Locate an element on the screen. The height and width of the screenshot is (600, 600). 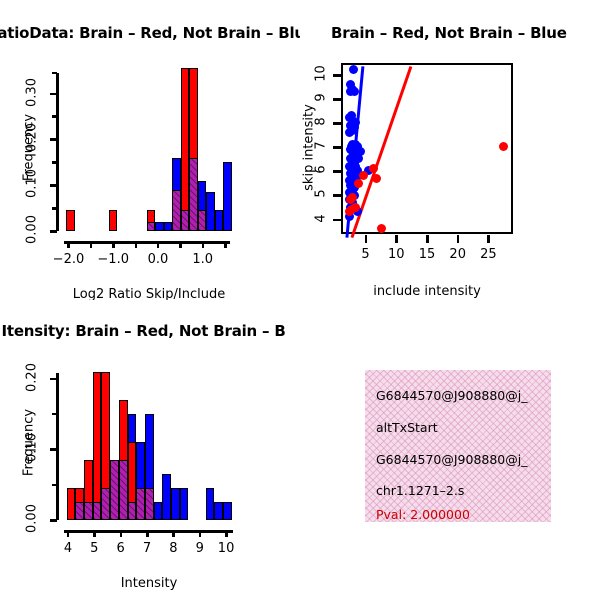
intensity-histogram-bars is located at coordinates (149, 444).